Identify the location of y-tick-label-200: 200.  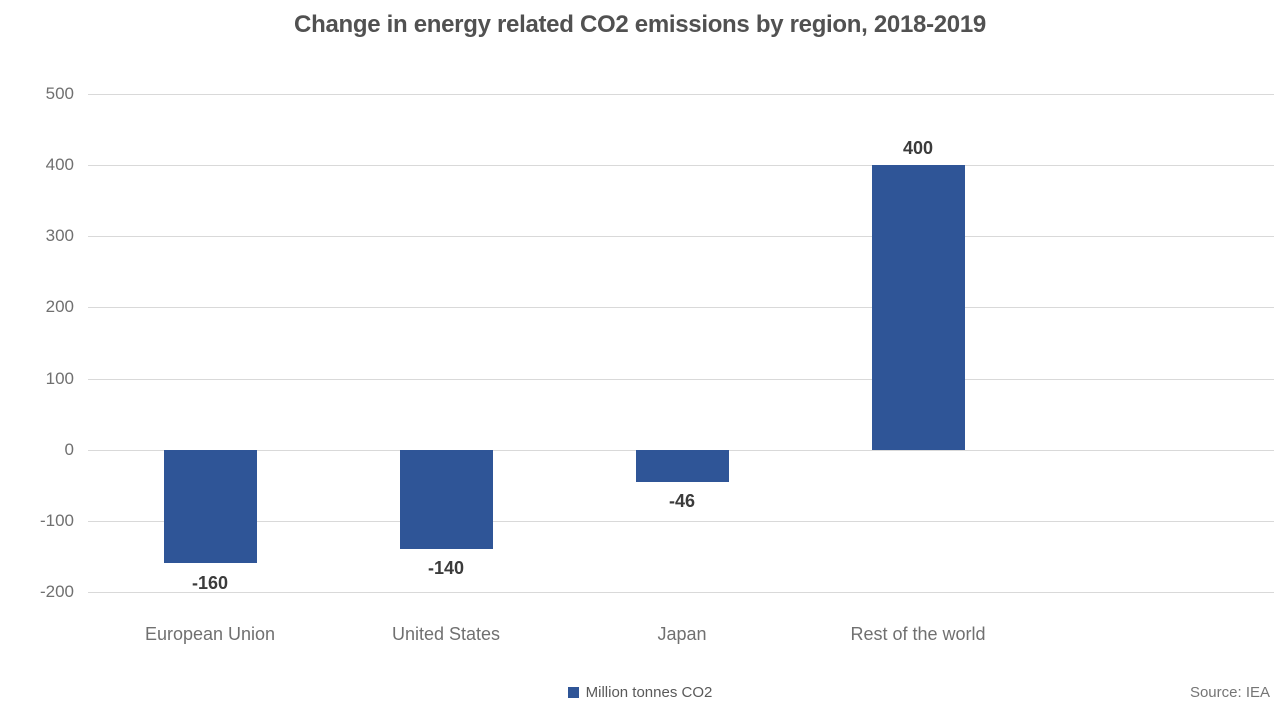
(59, 307).